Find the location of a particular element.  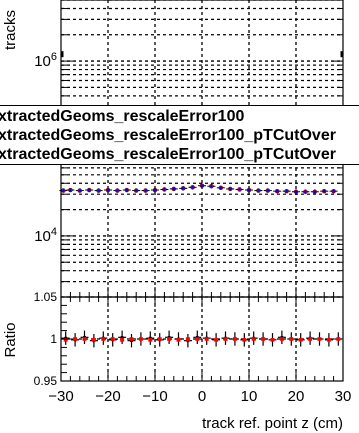

ratio-y-tick-label: 0.95 is located at coordinates (46, 381).